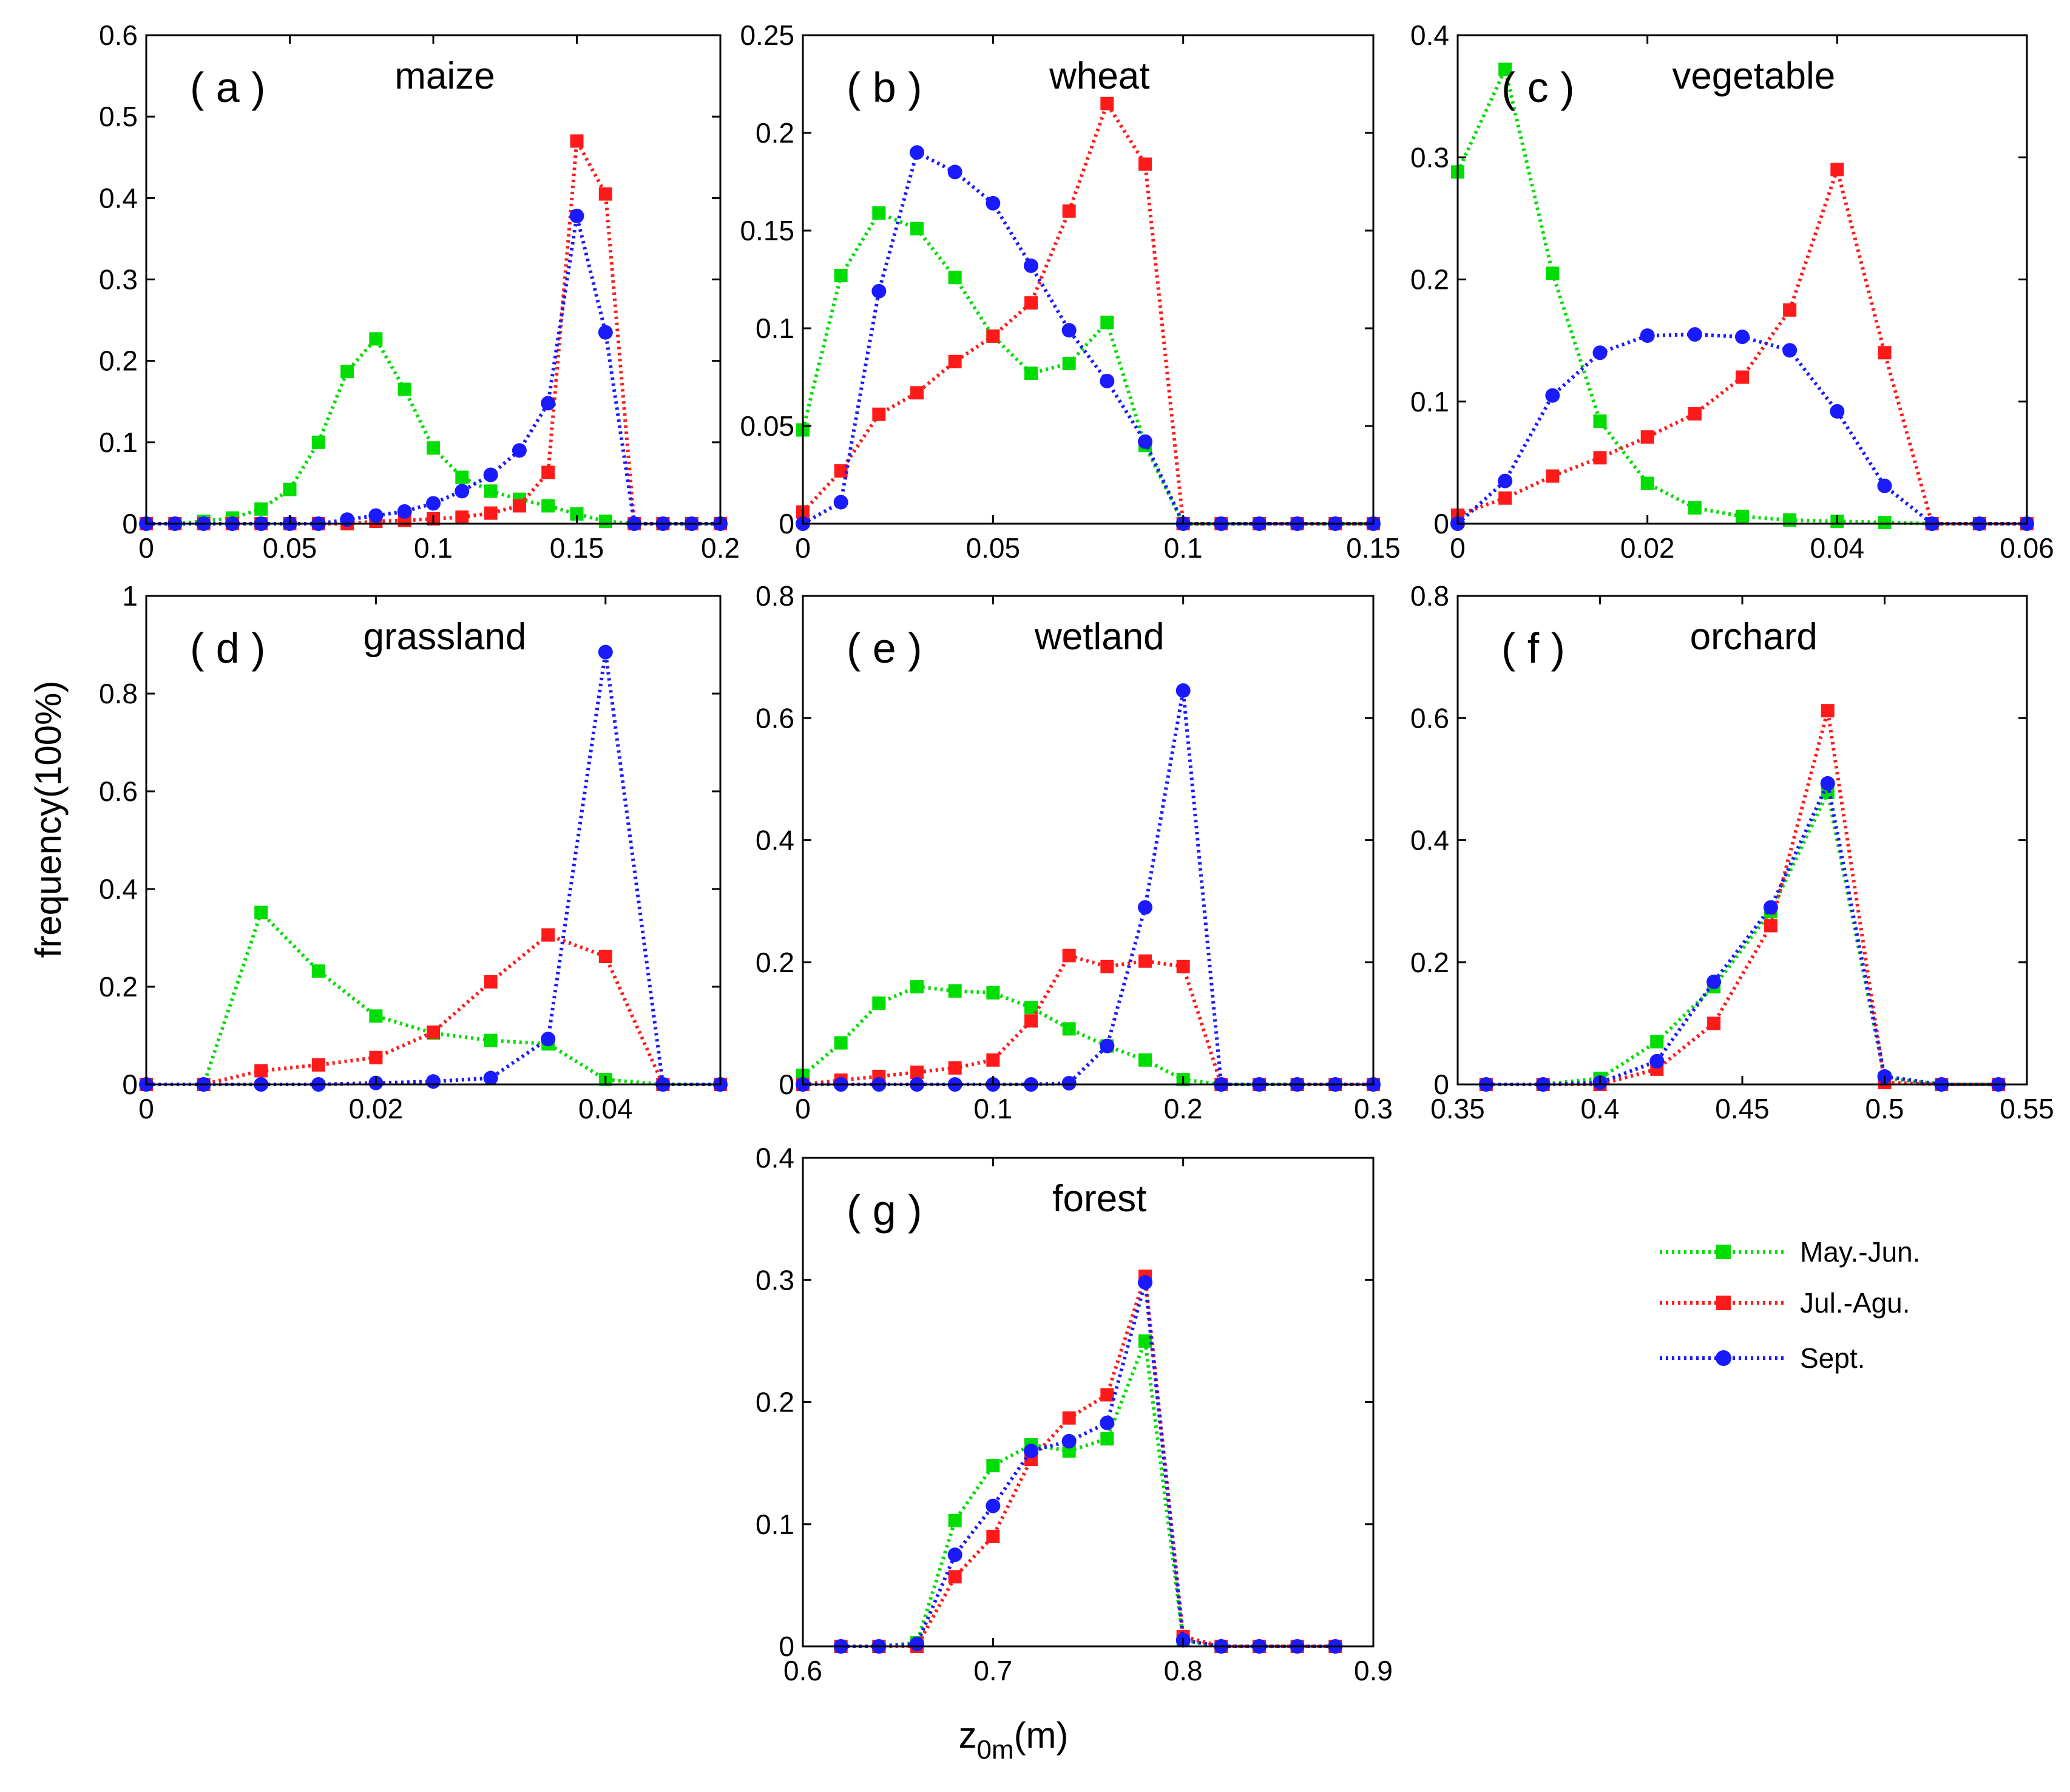 The width and height of the screenshot is (2070, 1792). I want to click on legend-entry-jul-agu: Jul.-Agu., so click(1785, 1303).